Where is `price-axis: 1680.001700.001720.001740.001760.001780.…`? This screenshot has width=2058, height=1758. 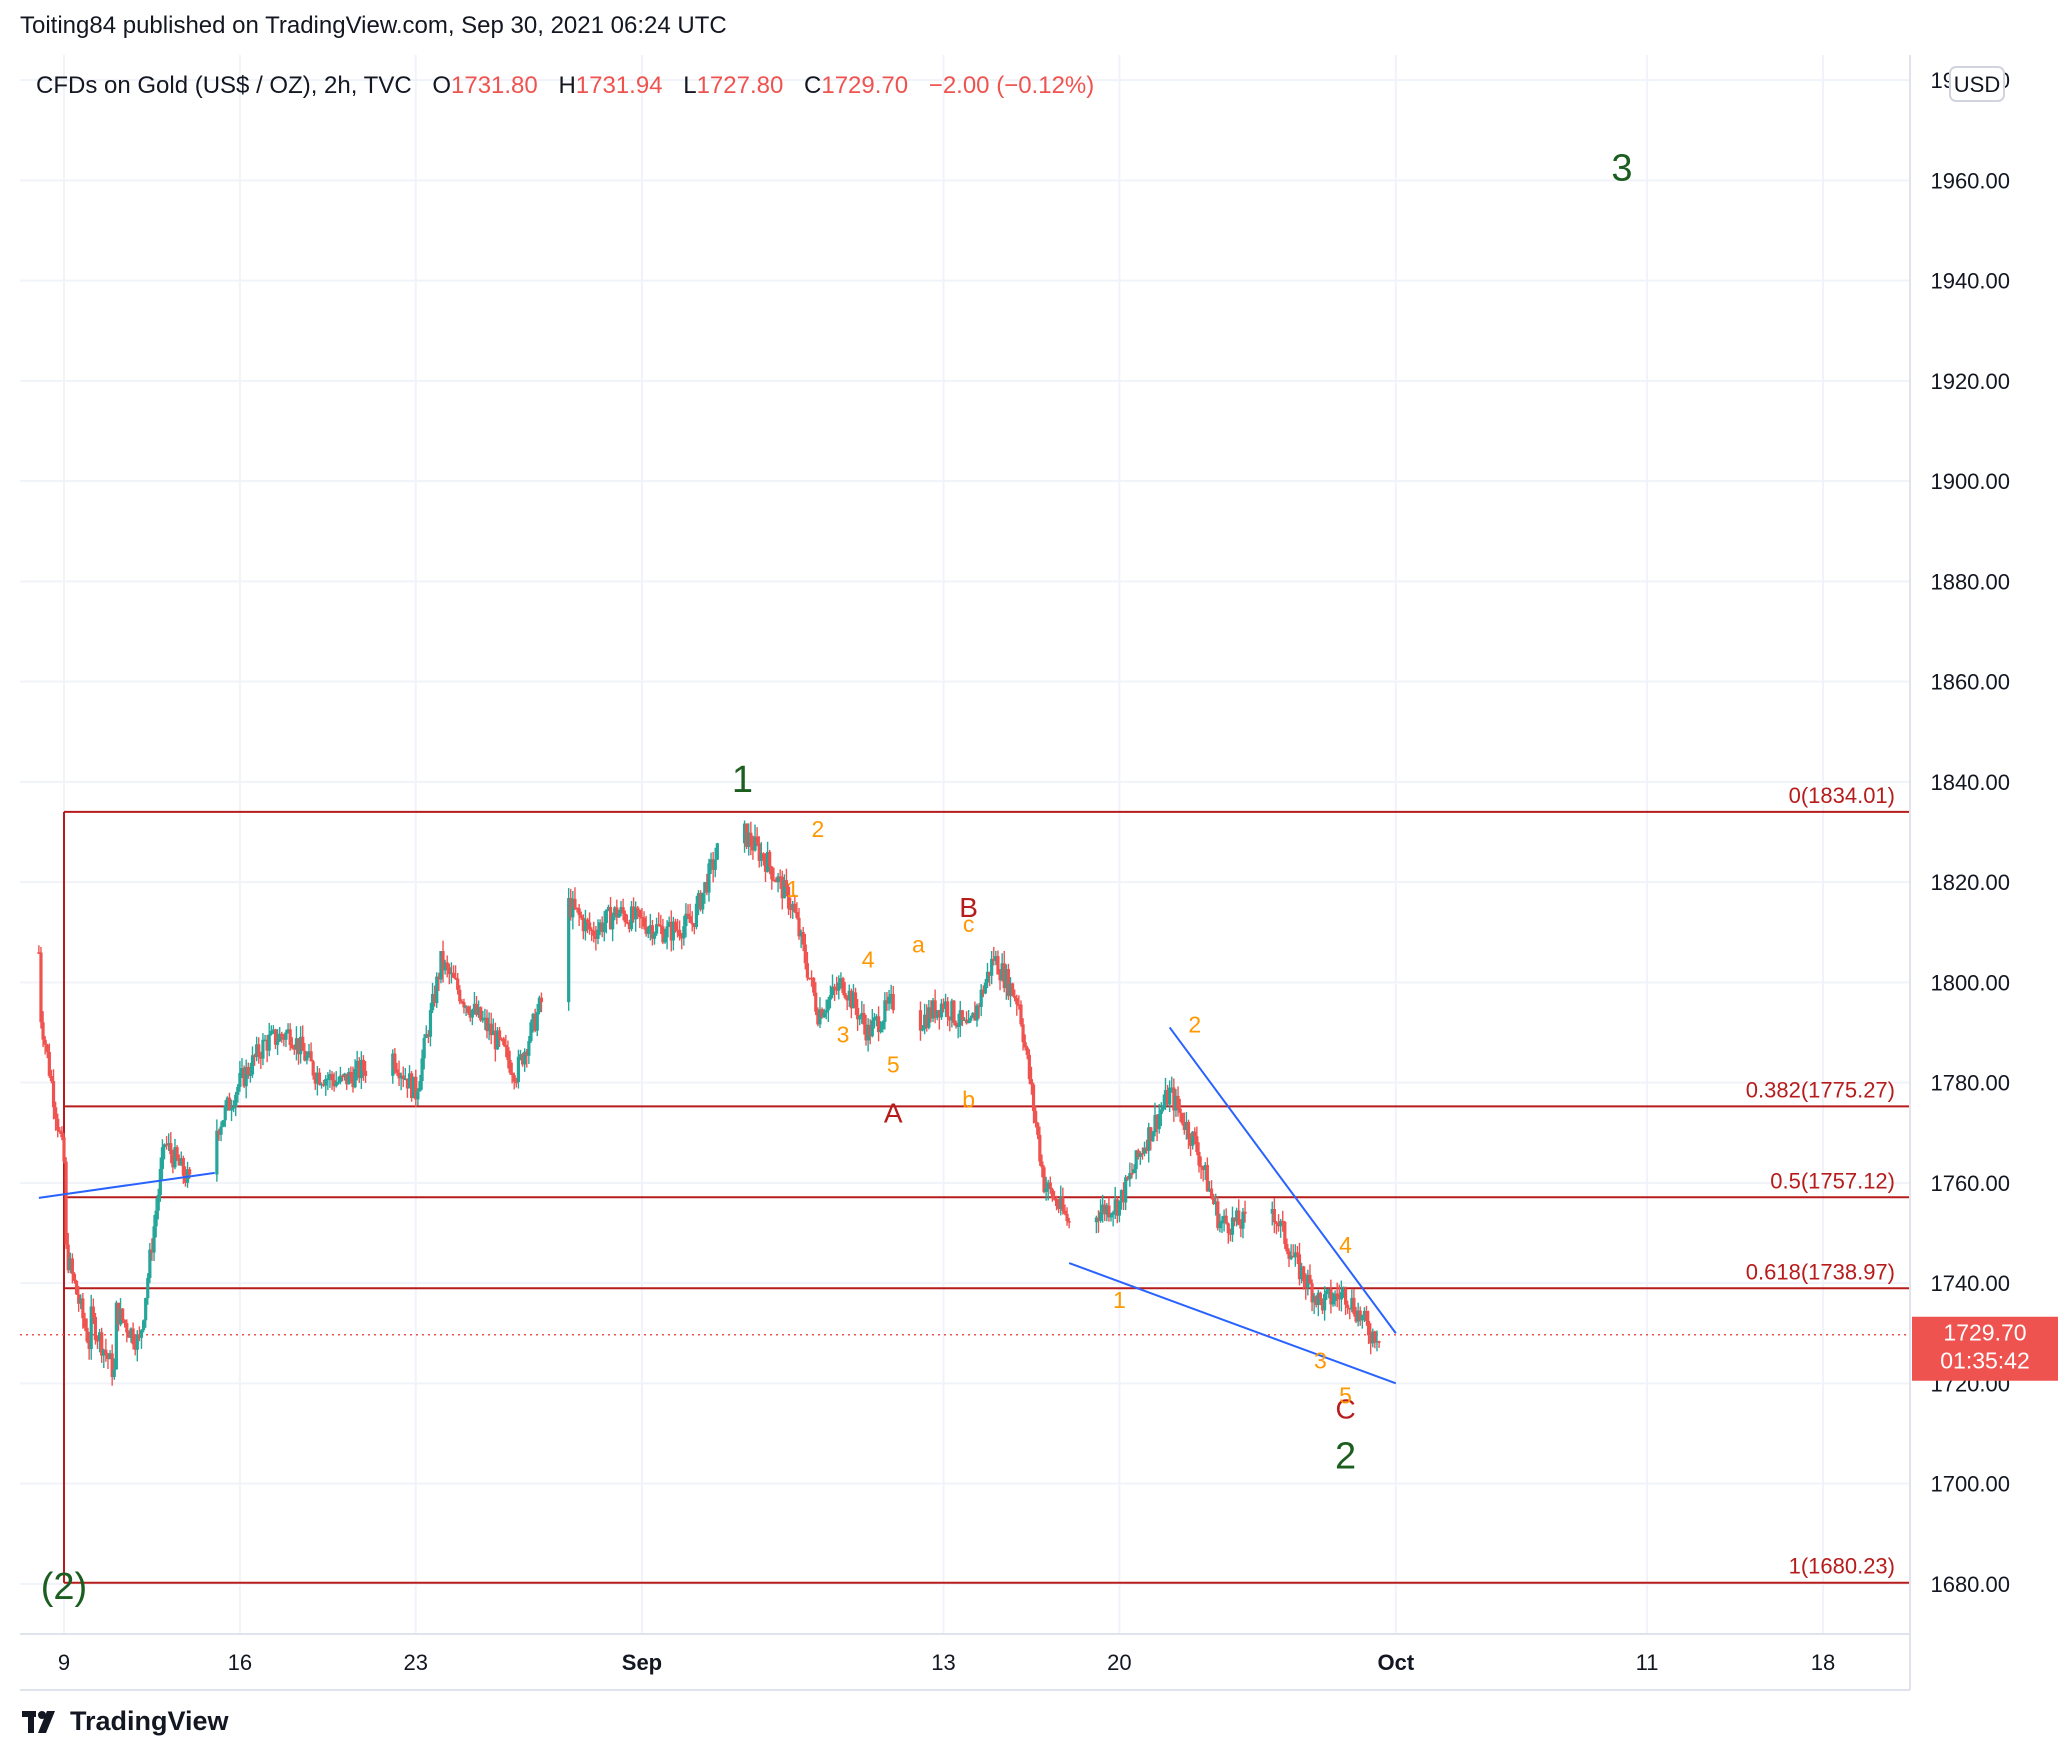
price-axis: 1680.001700.001720.001740.001760.001780.… is located at coordinates (1970, 832).